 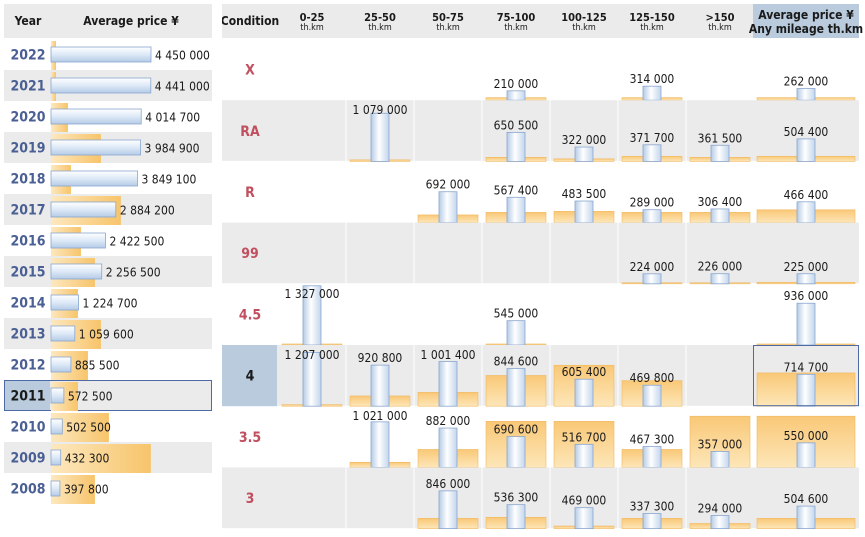 I want to click on average-column-header: Average price ¥, so click(x=806, y=15).